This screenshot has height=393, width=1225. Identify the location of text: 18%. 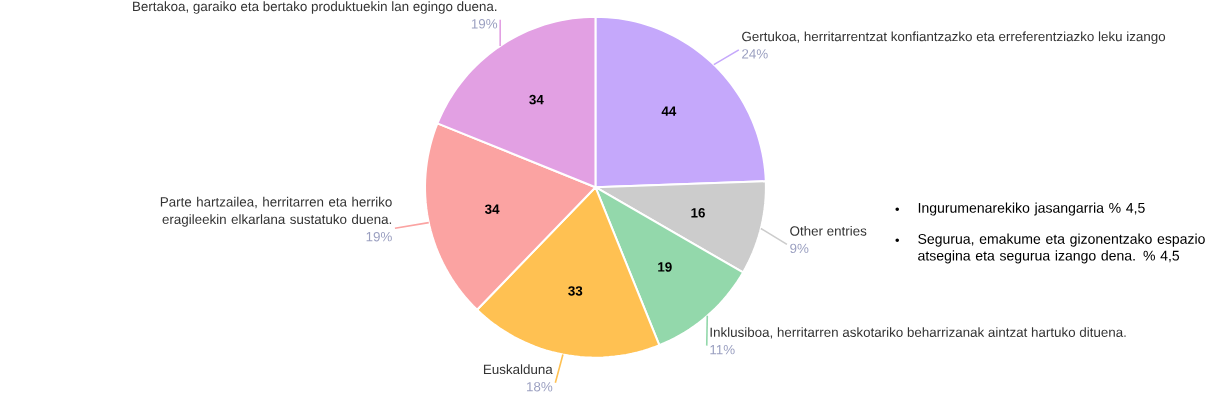
(540, 387).